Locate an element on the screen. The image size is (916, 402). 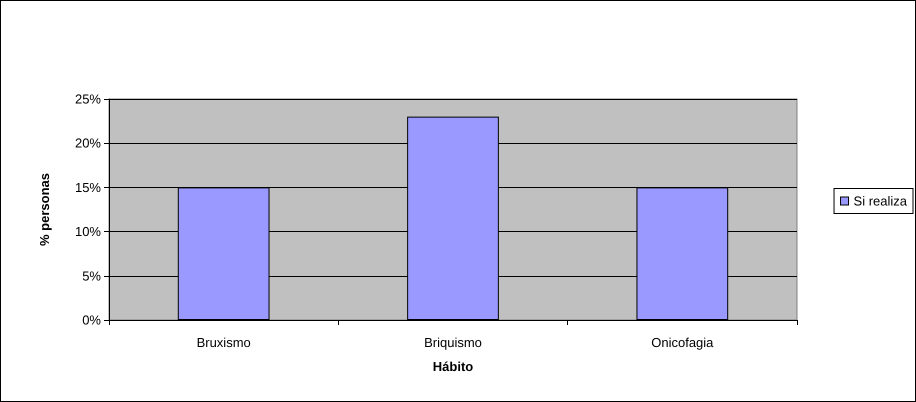
y-tick-label: 15% is located at coordinates (88, 187).